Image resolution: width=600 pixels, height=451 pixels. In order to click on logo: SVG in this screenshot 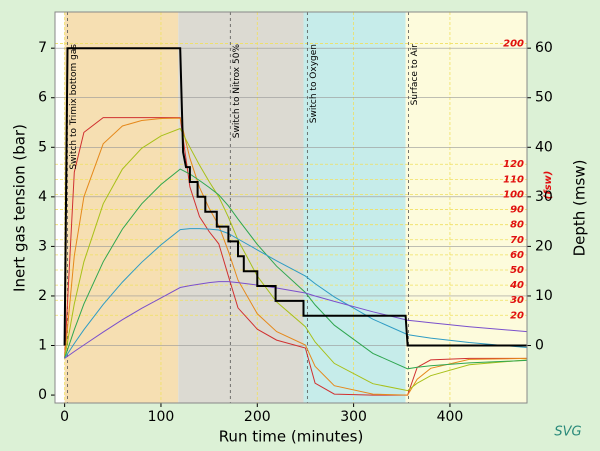, I will do `click(567, 432)`.